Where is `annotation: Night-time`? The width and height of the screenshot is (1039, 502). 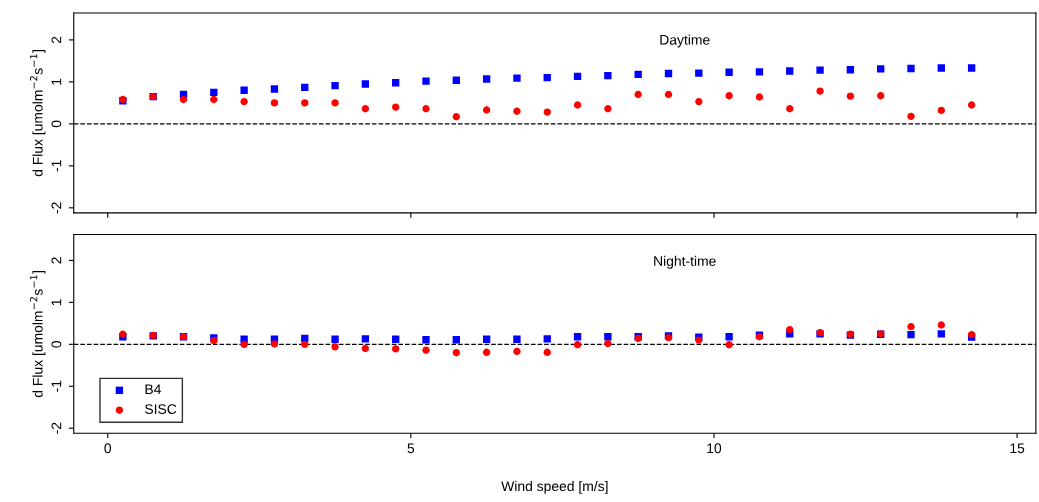 annotation: Night-time is located at coordinates (685, 262).